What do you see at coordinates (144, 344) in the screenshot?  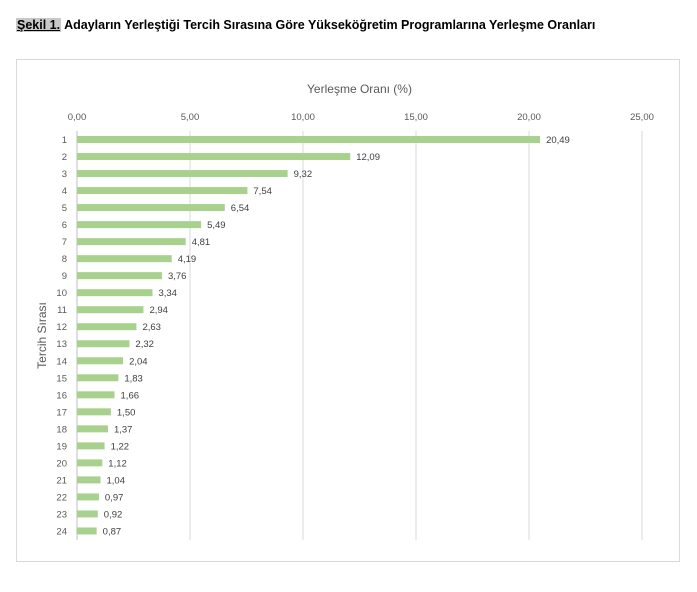 I see `data-label: 2,32` at bounding box center [144, 344].